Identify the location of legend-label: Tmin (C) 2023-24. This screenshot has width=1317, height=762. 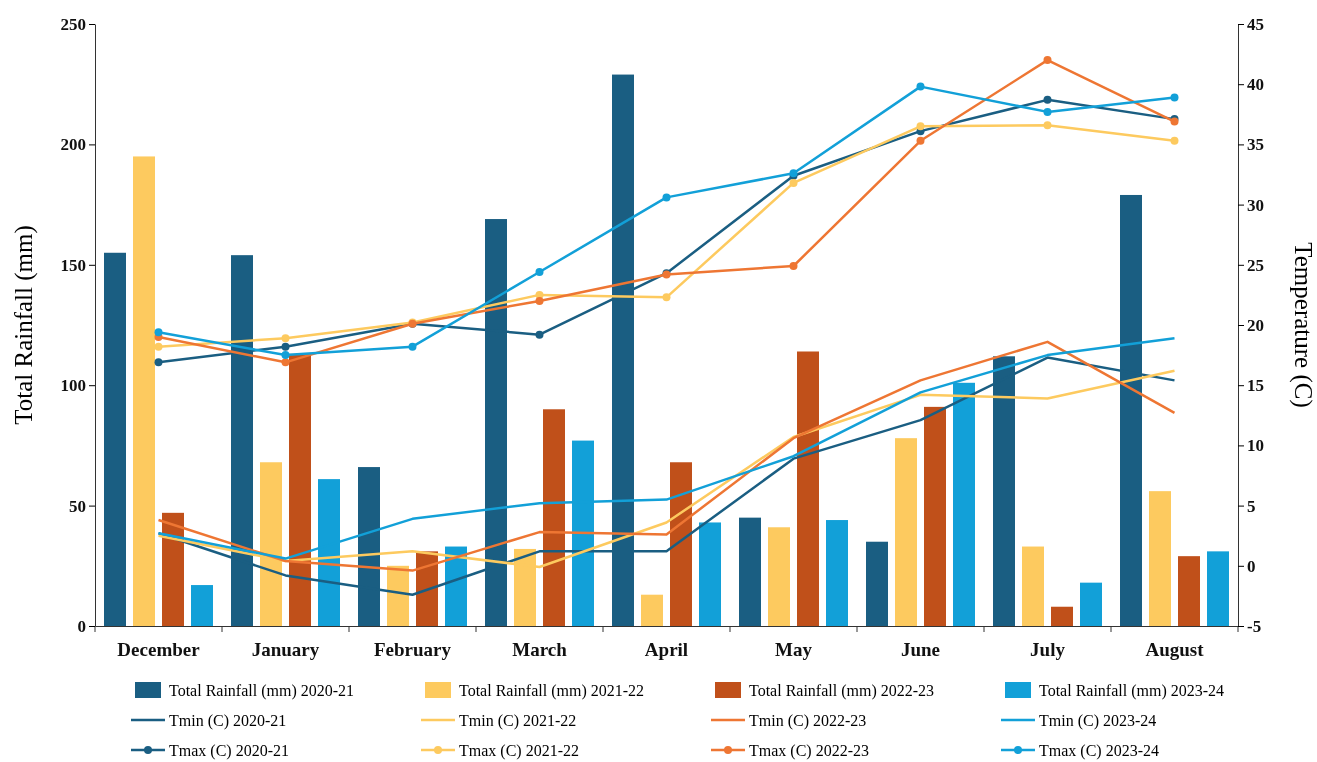
(1098, 720).